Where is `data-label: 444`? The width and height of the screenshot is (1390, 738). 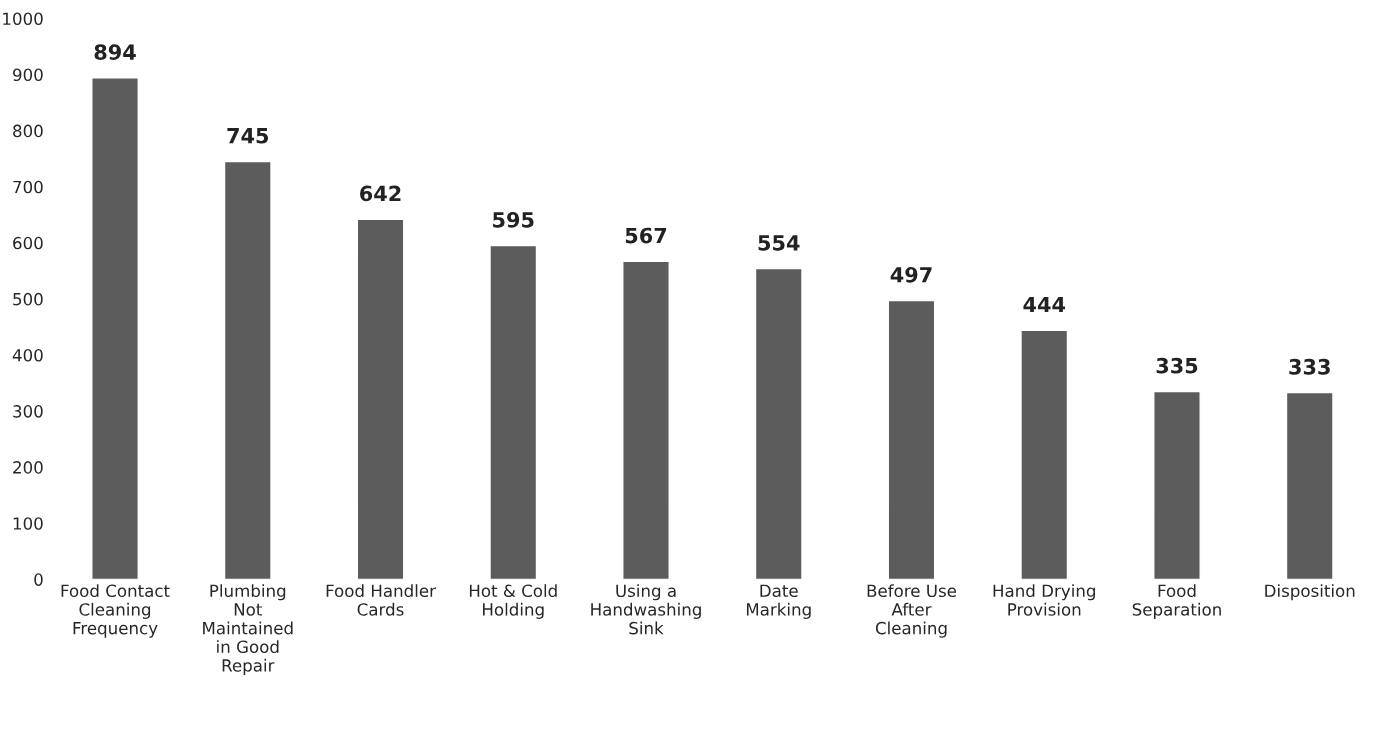 data-label: 444 is located at coordinates (1044, 304).